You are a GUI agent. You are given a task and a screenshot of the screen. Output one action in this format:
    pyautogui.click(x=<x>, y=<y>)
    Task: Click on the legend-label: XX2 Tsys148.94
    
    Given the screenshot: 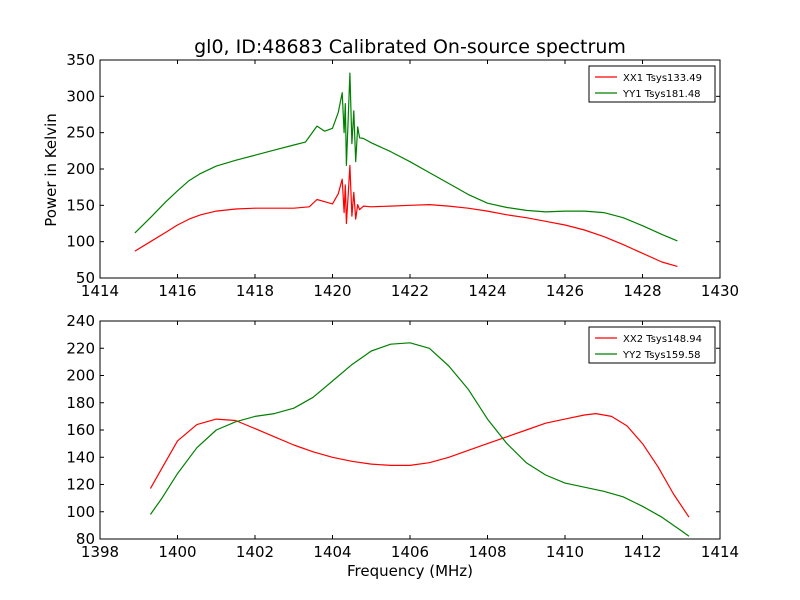 What is the action you would take?
    pyautogui.click(x=662, y=339)
    